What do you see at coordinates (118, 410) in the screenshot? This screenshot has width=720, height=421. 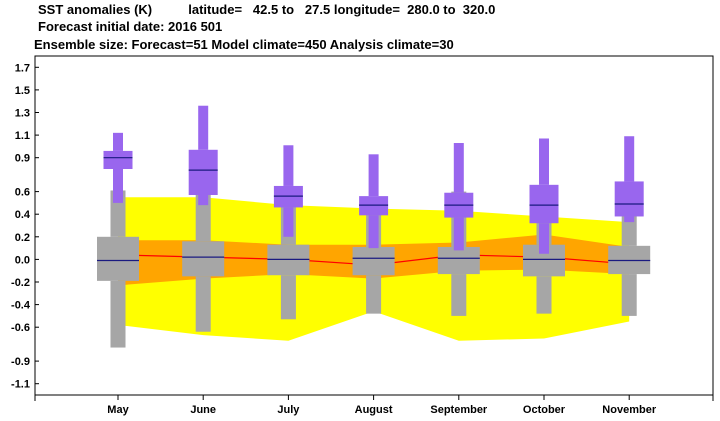 I see `x-tick-label: May` at bounding box center [118, 410].